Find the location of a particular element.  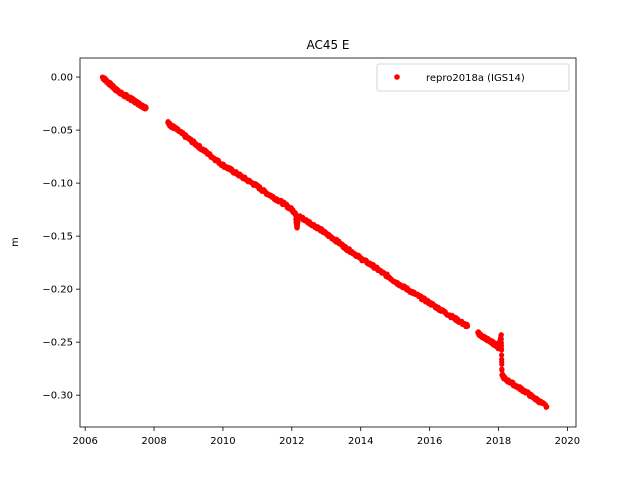

x-tick-label: 2020 is located at coordinates (567, 441).